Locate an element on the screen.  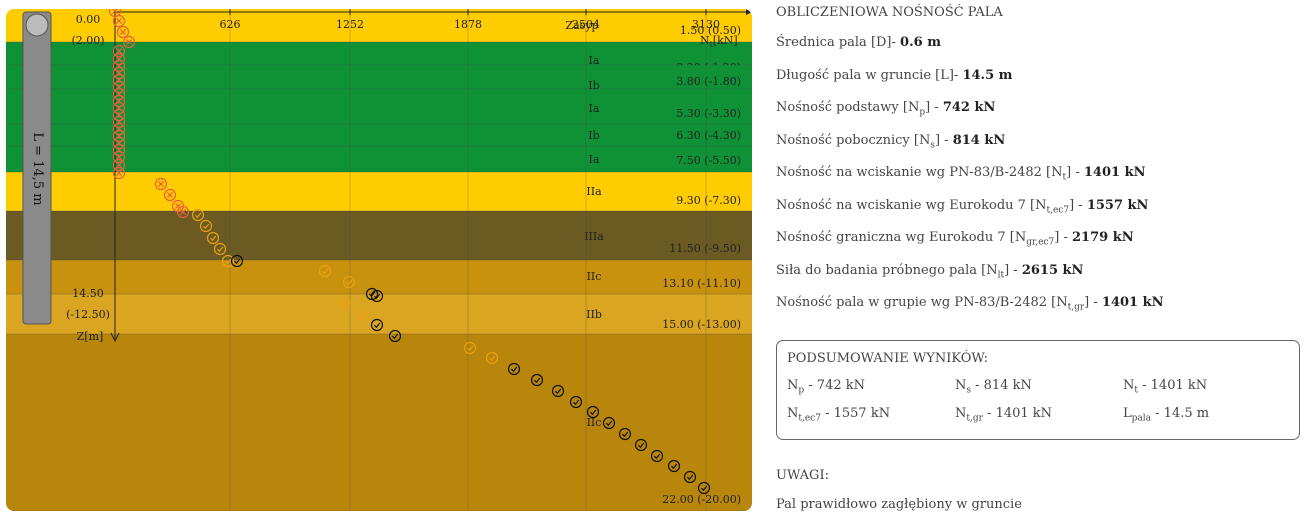
x-axis-arrow is located at coordinates (749, 12).